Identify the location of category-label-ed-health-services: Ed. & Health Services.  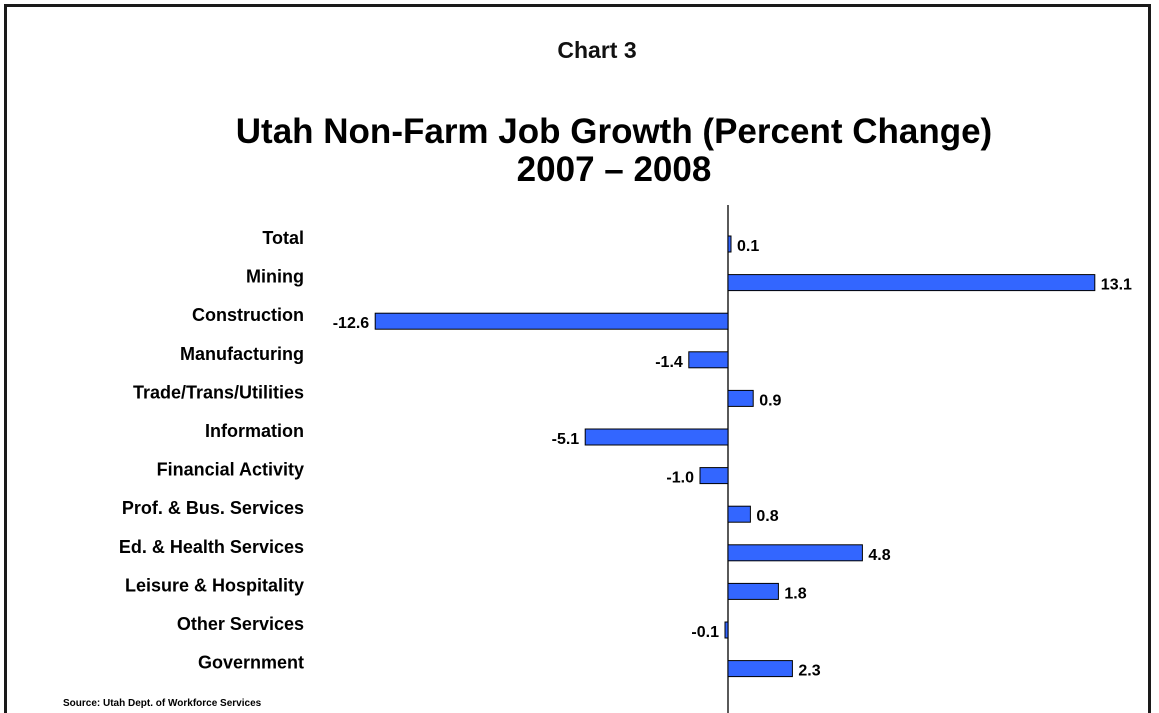
(211, 547).